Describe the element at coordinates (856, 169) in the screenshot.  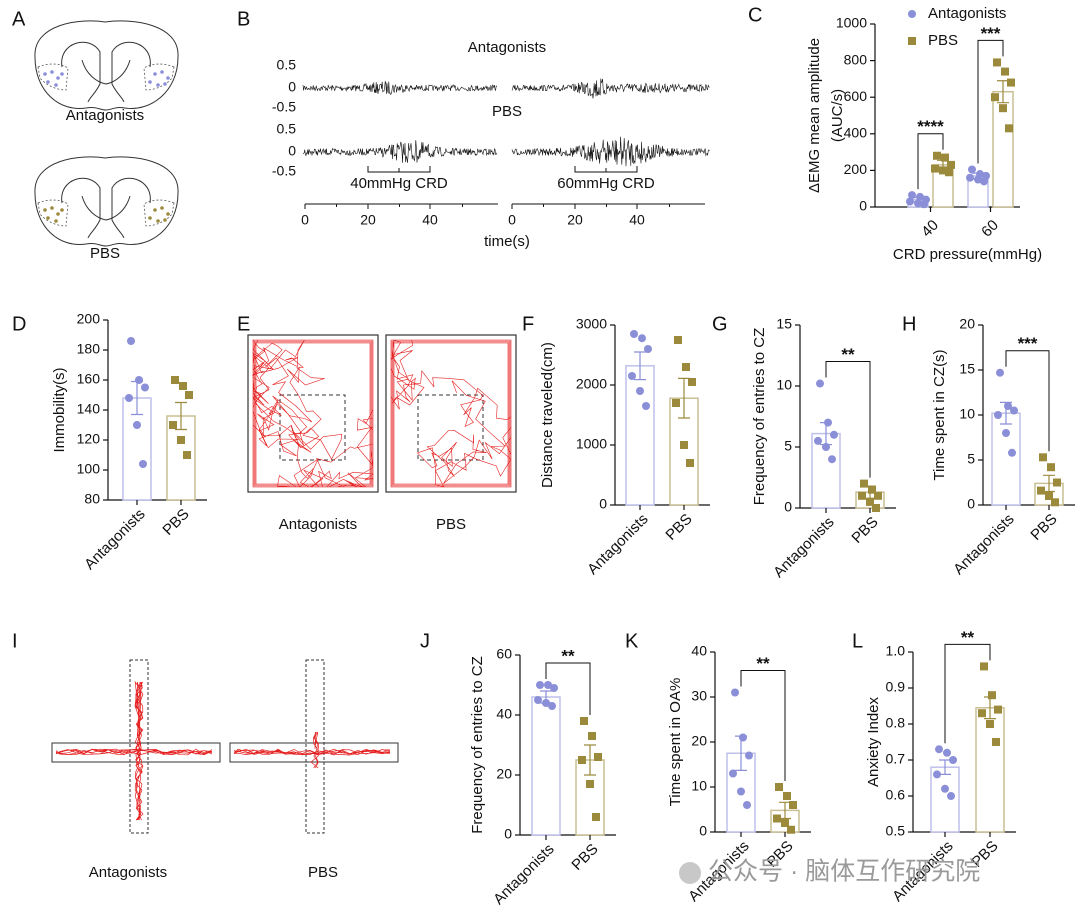
I see `y-tick-label: 200` at that location.